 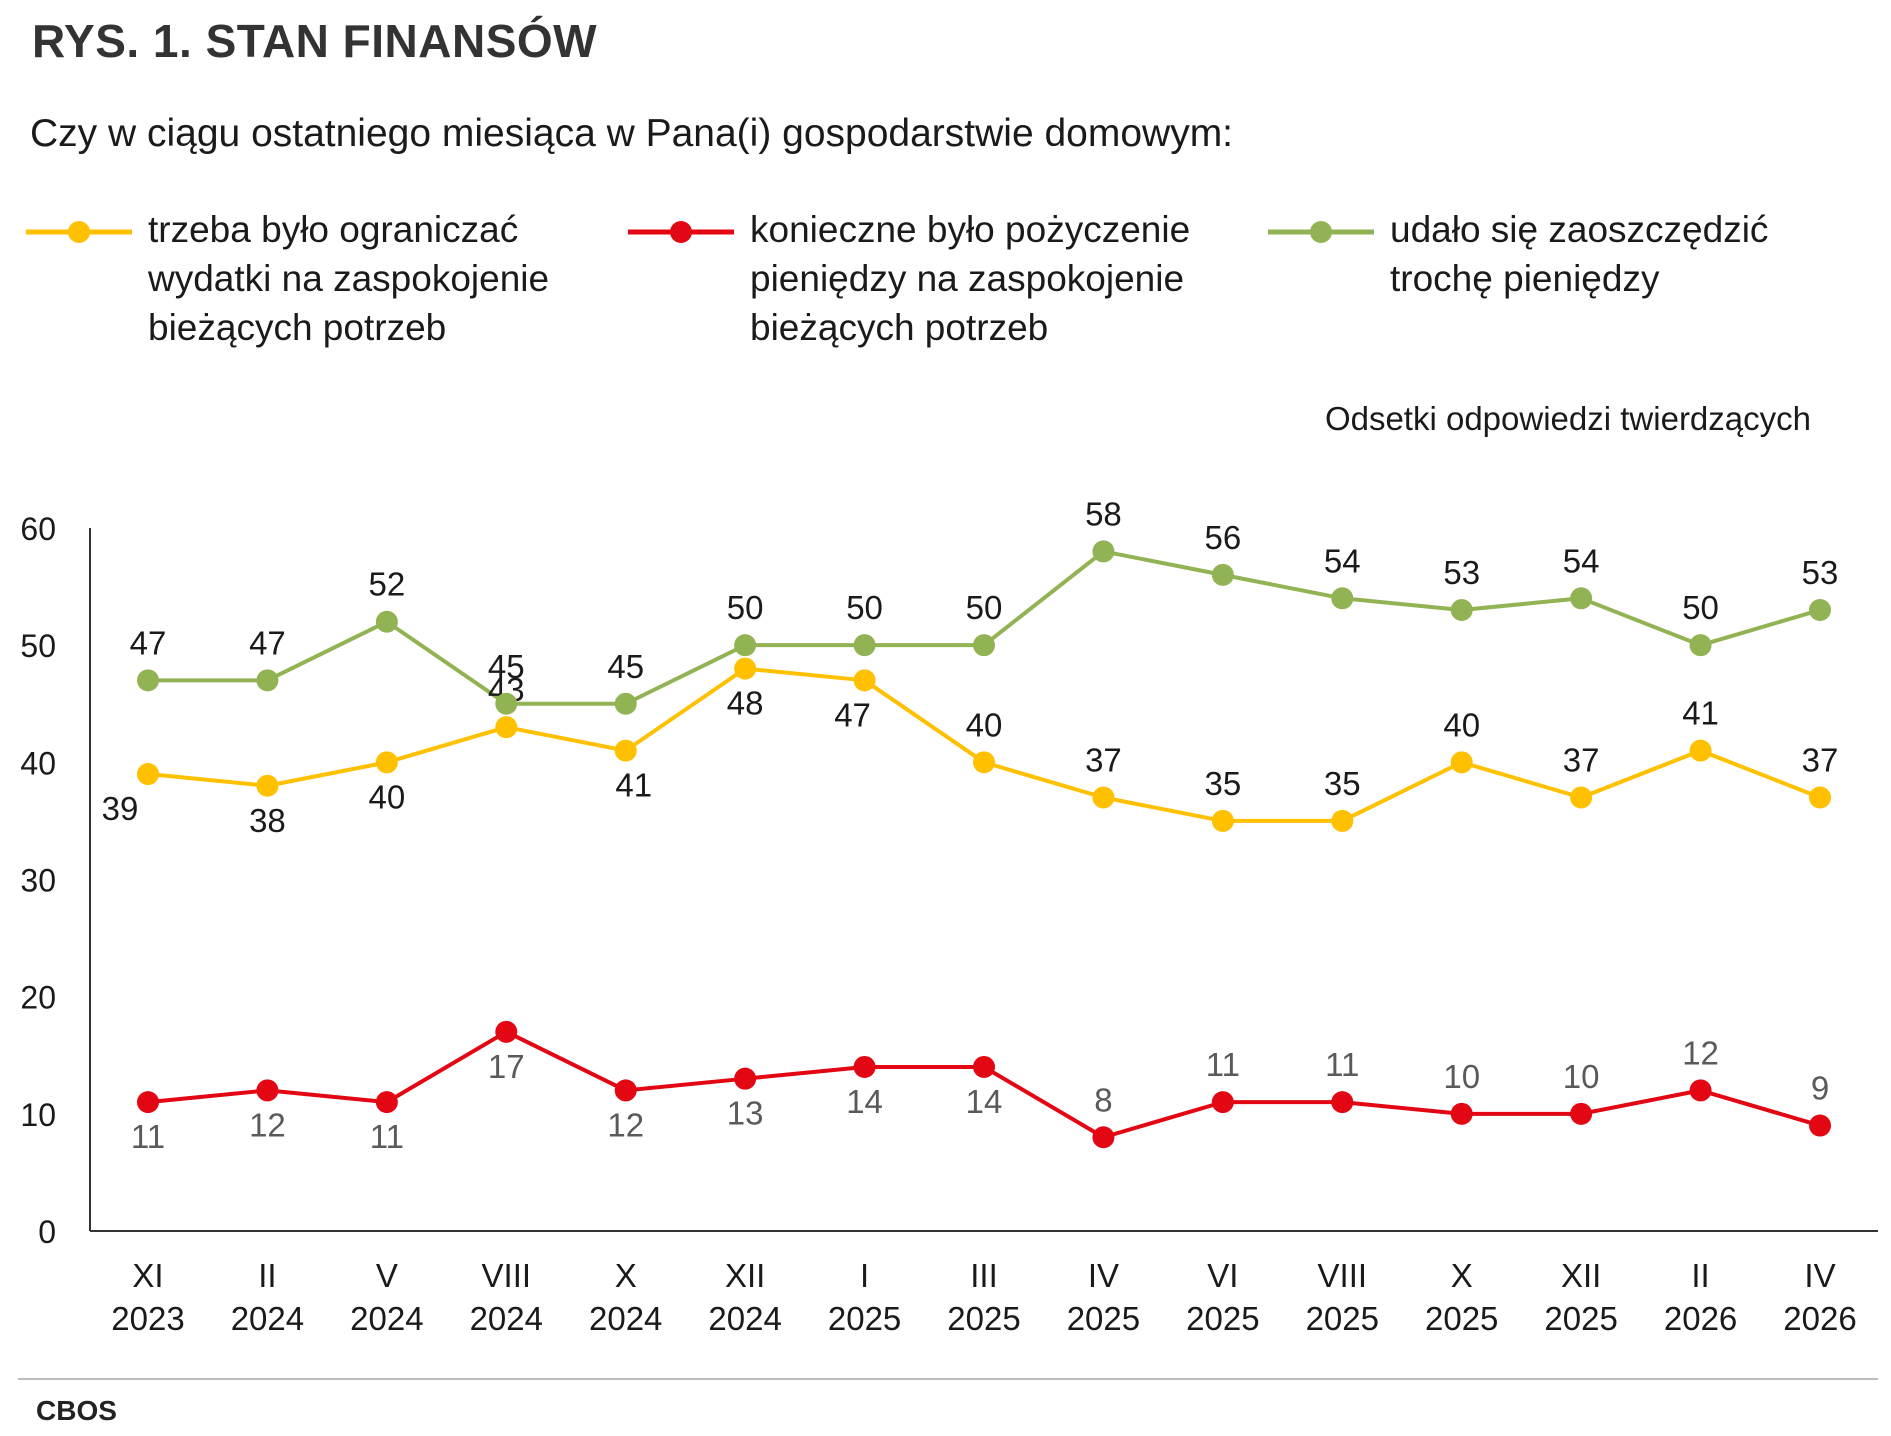 I want to click on units-note: Odsetki odpowiedzi twierdzących, so click(x=1567, y=418).